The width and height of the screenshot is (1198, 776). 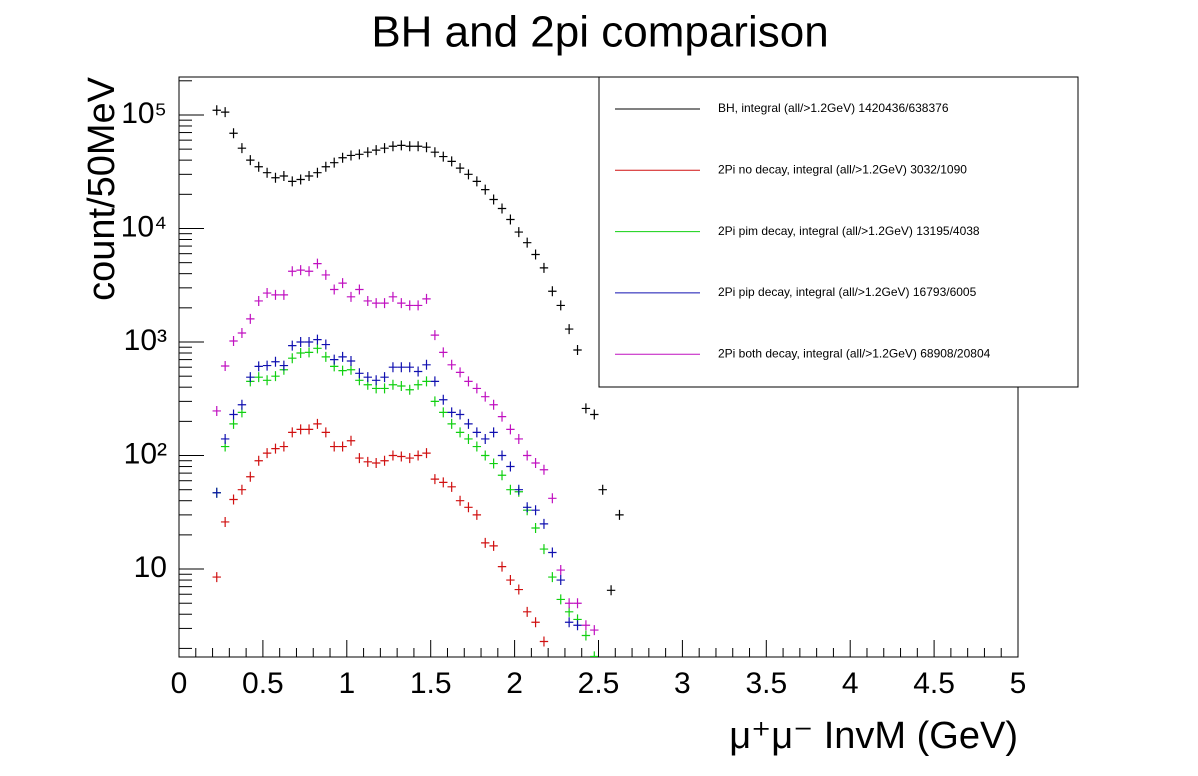 What do you see at coordinates (1018, 683) in the screenshot?
I see `x-tick-label: 5` at bounding box center [1018, 683].